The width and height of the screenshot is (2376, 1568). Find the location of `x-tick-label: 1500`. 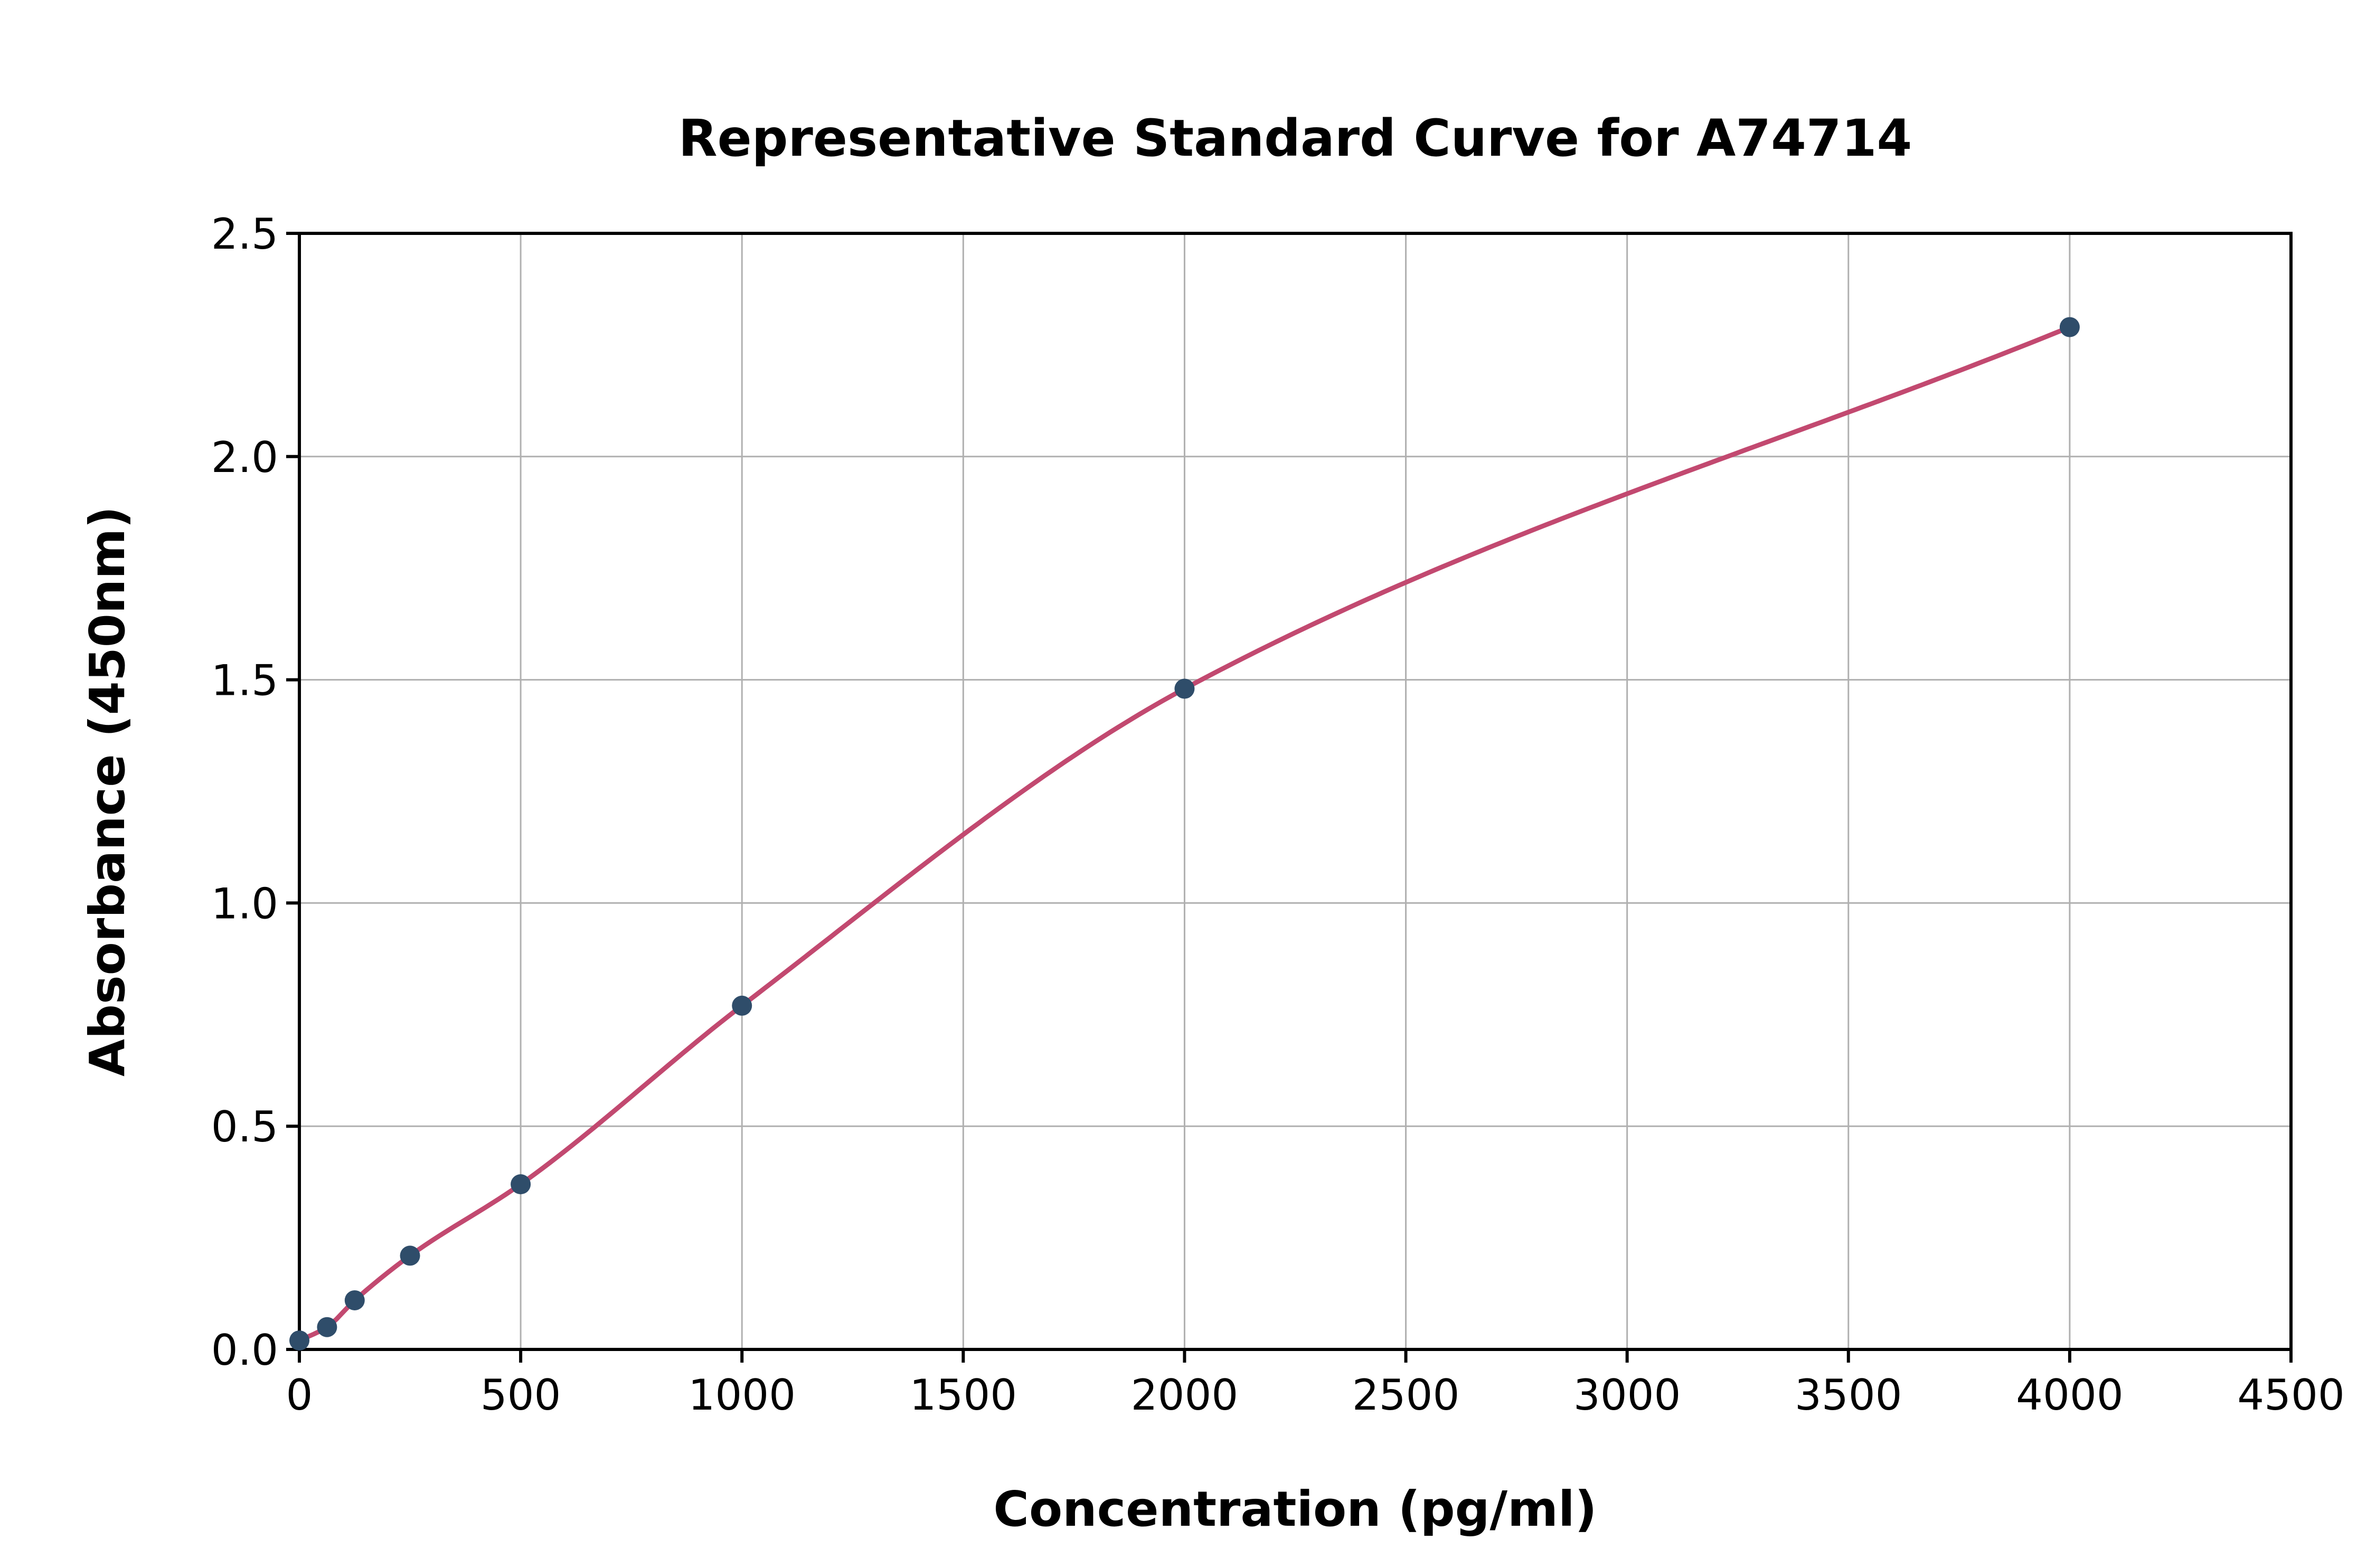

x-tick-label: 1500 is located at coordinates (964, 1395).